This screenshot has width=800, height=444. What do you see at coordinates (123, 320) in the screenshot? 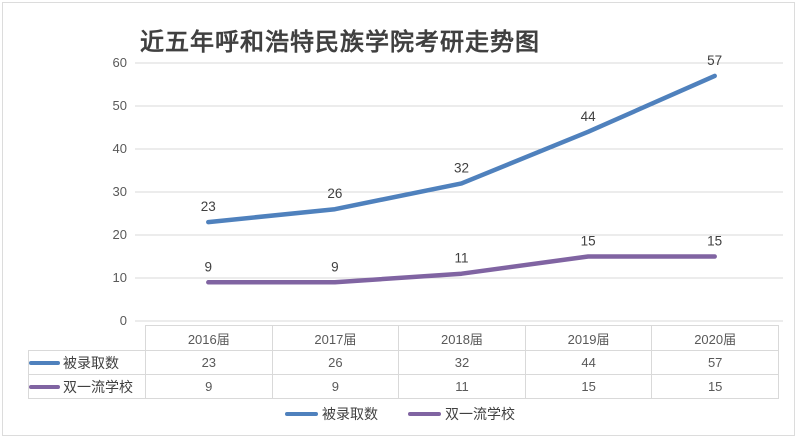
I see `y-axis-tick-label: 0` at bounding box center [123, 320].